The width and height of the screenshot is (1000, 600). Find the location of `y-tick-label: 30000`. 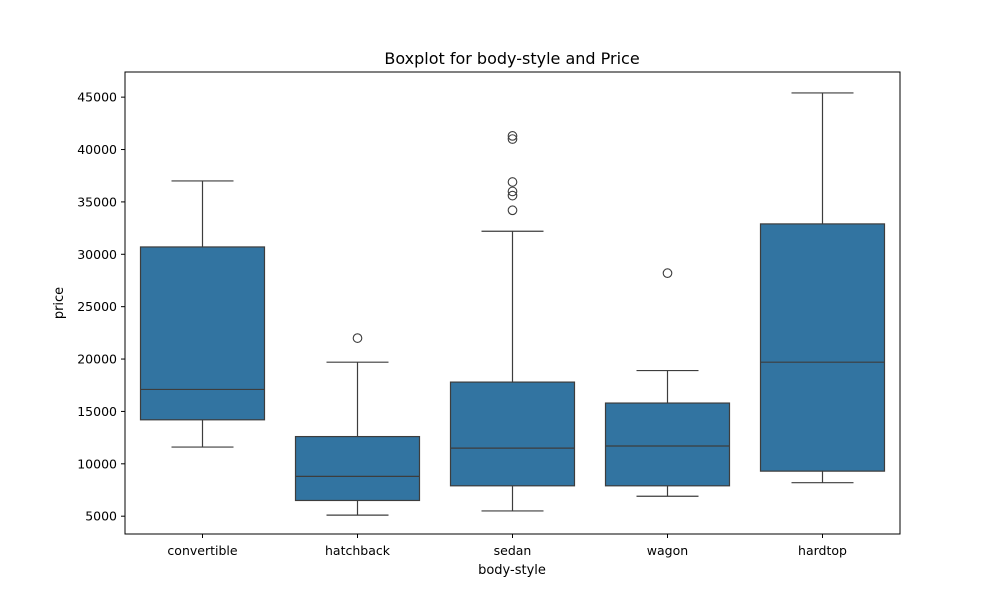

y-tick-label: 30000 is located at coordinates (97, 254).